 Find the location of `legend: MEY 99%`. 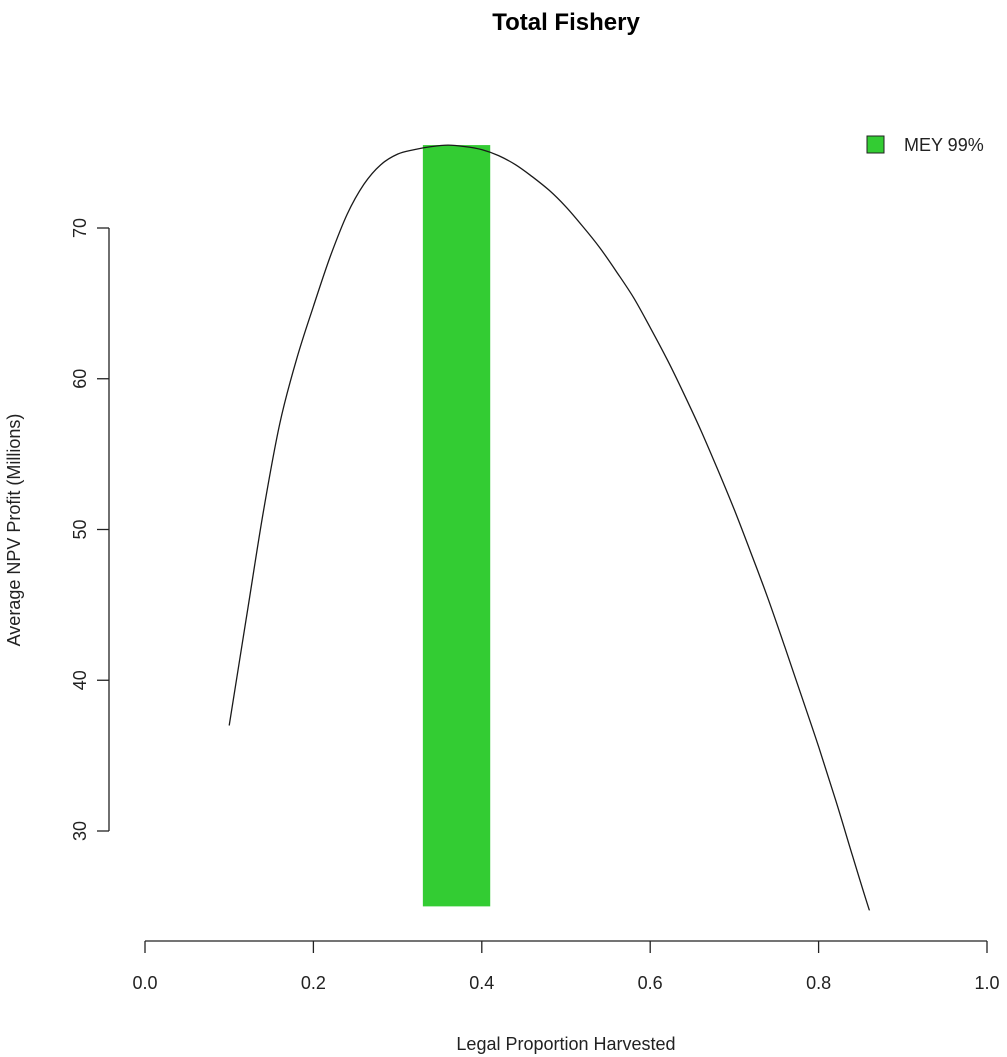

legend: MEY 99% is located at coordinates (925, 145).